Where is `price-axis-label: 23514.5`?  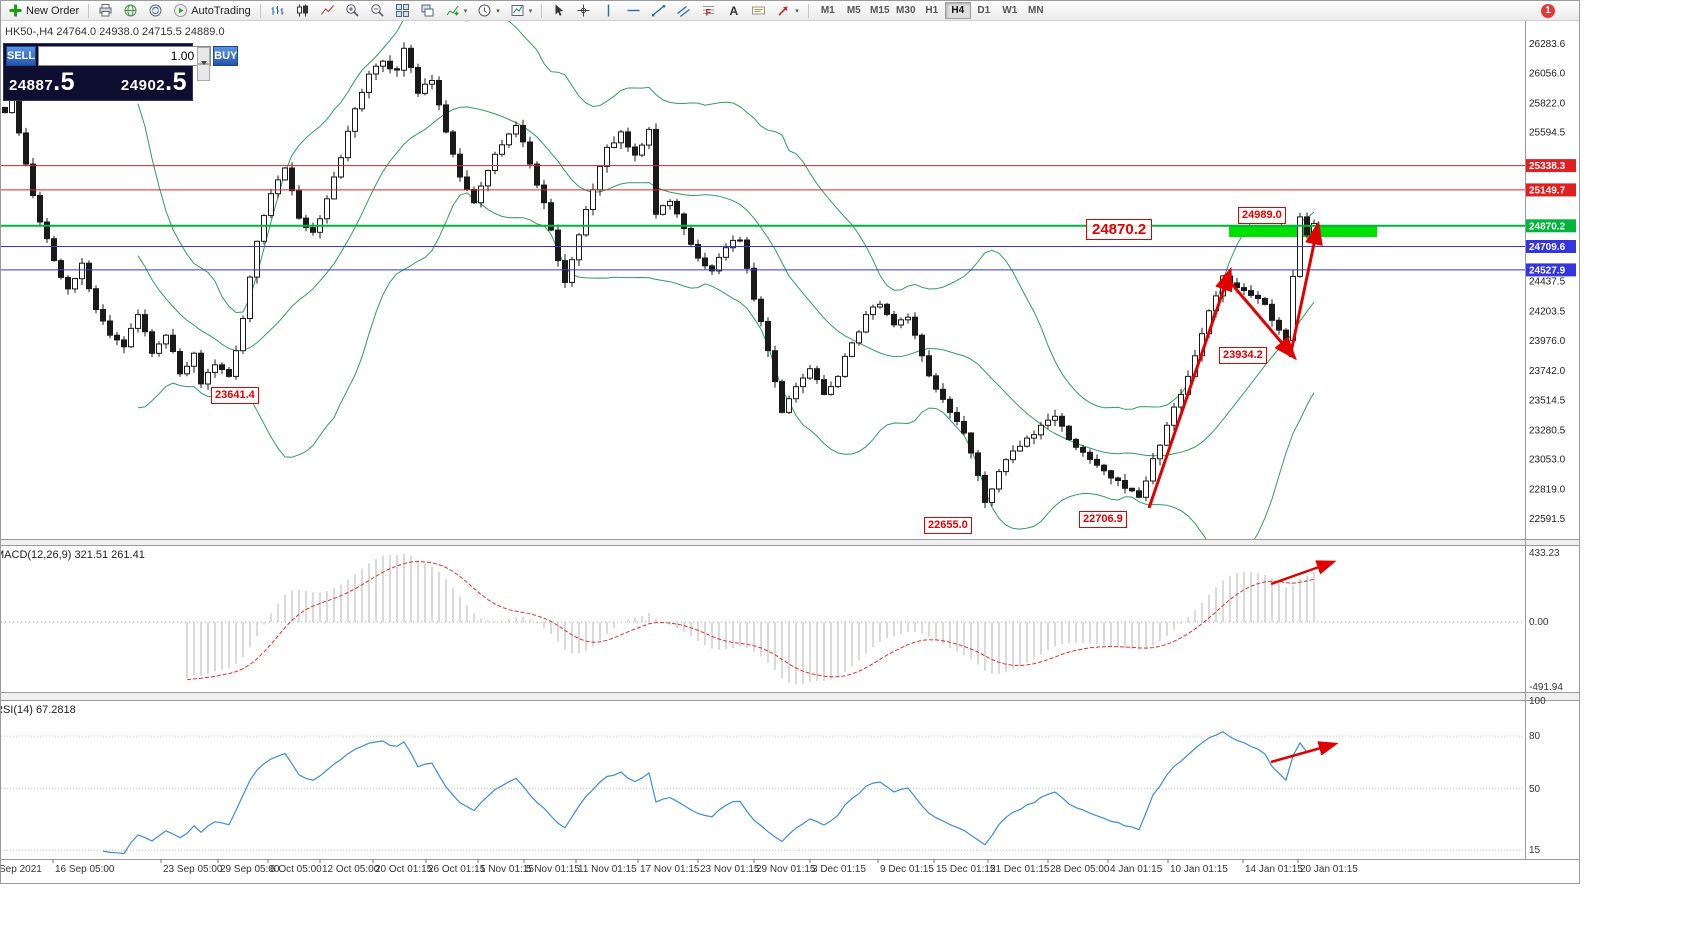 price-axis-label: 23514.5 is located at coordinates (1547, 400).